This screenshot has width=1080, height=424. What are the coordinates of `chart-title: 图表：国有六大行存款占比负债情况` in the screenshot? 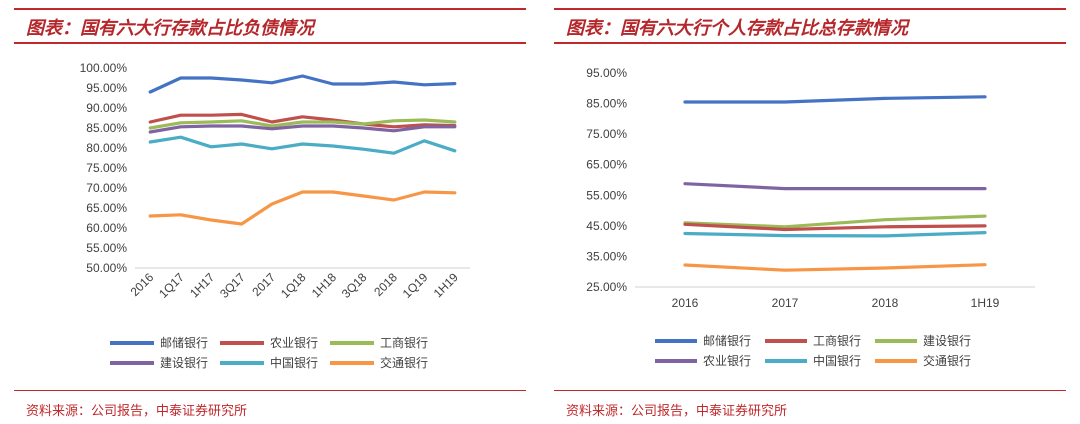 It's located at (170, 28).